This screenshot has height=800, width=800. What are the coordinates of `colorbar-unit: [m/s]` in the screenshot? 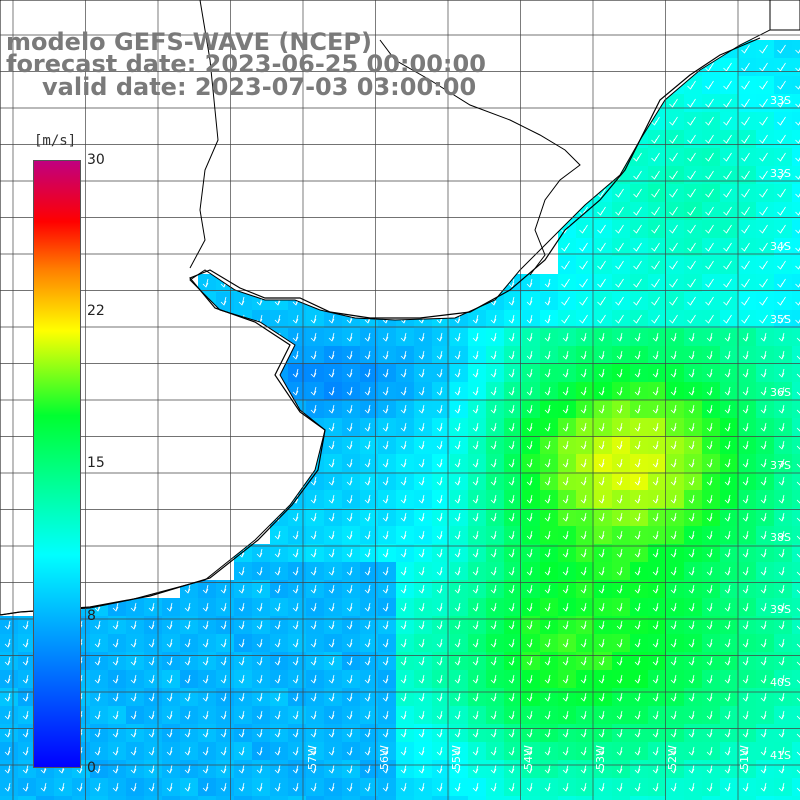 It's located at (55, 141).